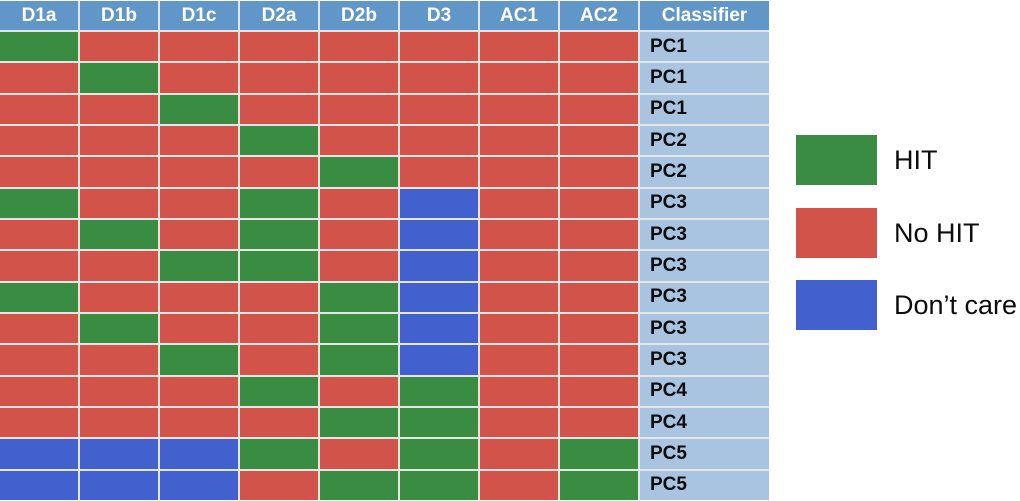 This screenshot has height=501, width=1020. I want to click on legend-label: HIT, so click(916, 159).